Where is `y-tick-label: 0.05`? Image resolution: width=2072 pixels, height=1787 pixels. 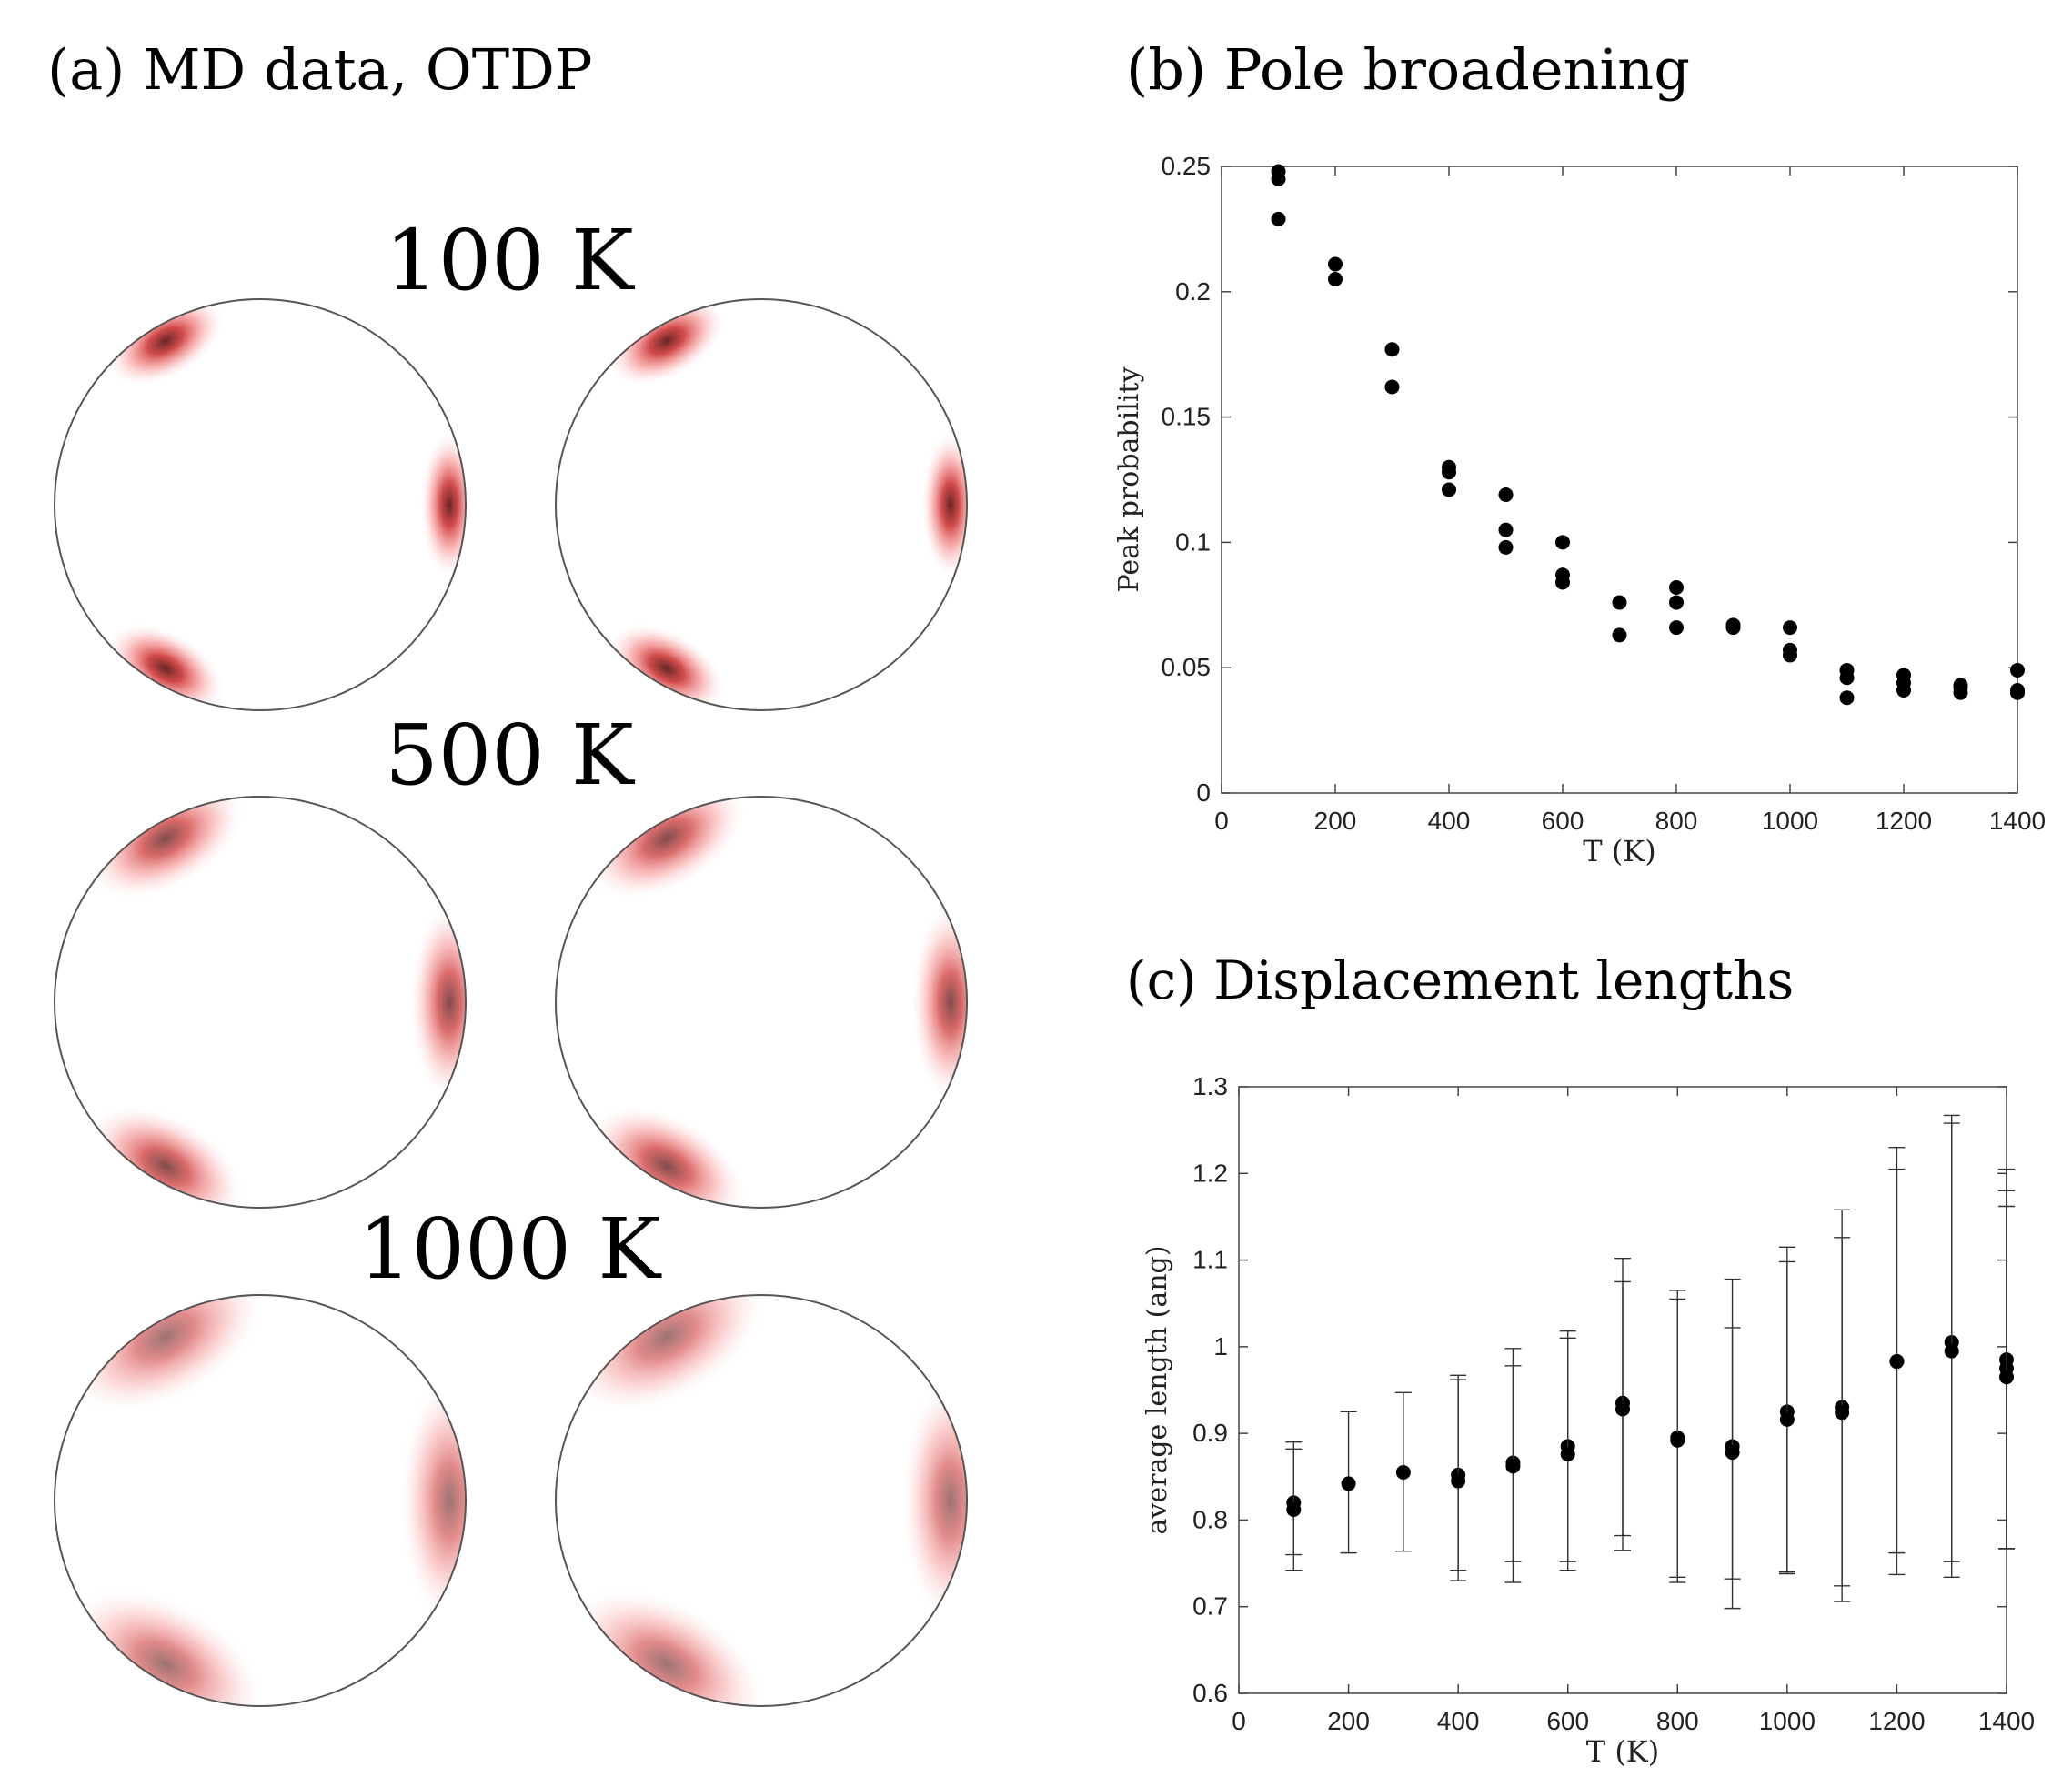
y-tick-label: 0.05 is located at coordinates (1187, 667).